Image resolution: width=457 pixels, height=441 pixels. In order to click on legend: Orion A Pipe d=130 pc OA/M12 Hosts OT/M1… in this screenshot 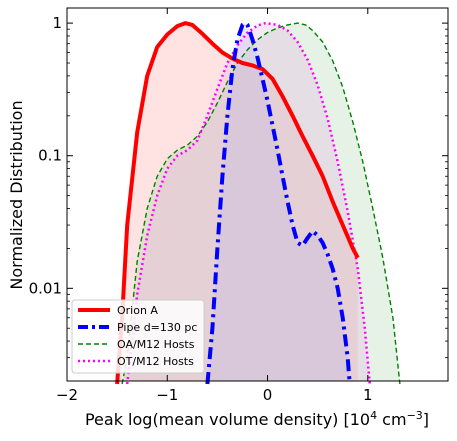, I will do `click(138, 336)`.